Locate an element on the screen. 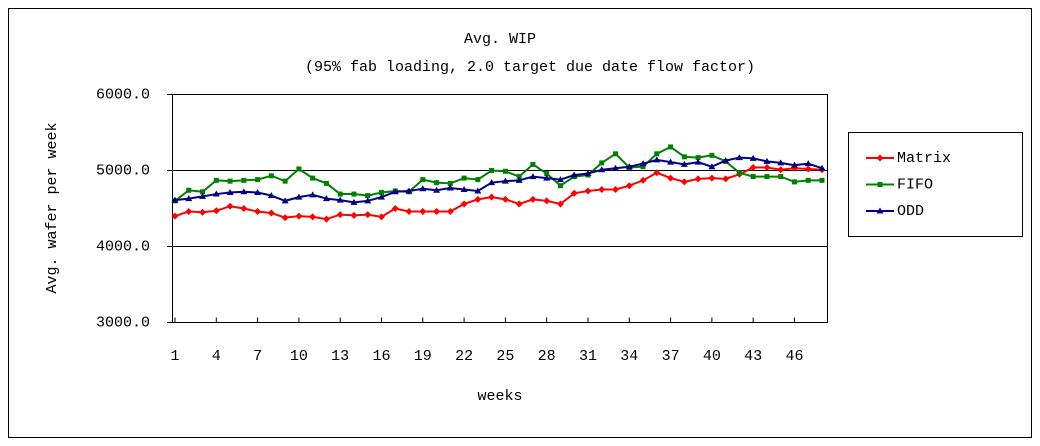 This screenshot has height=446, width=1040. legend-marker is located at coordinates (880, 158).